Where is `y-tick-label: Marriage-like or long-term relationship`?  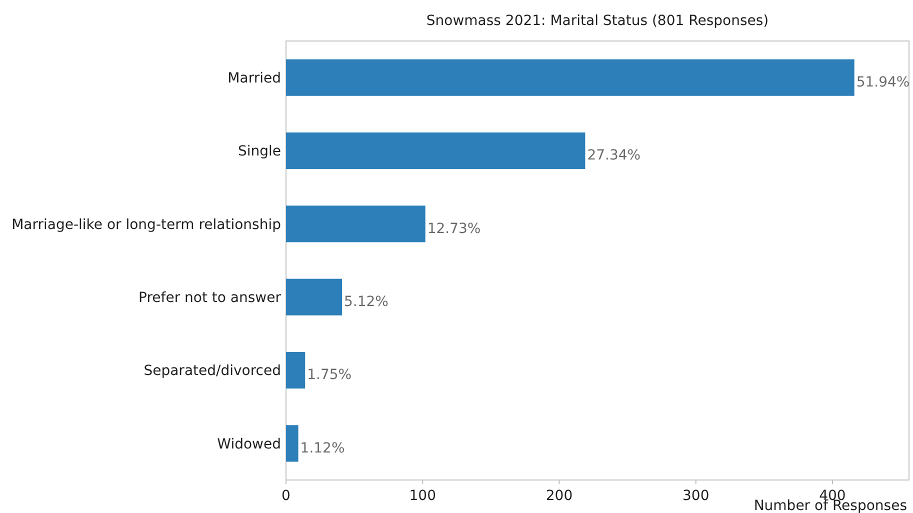
y-tick-label: Marriage-like or long-term relationship is located at coordinates (147, 224).